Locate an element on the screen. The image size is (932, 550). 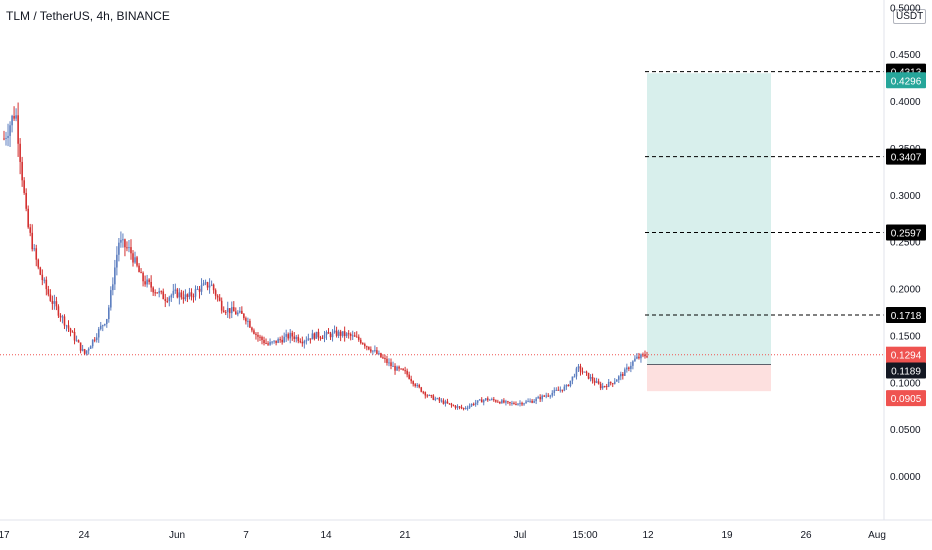
y-tick-label: 0.3000 is located at coordinates (905, 196).